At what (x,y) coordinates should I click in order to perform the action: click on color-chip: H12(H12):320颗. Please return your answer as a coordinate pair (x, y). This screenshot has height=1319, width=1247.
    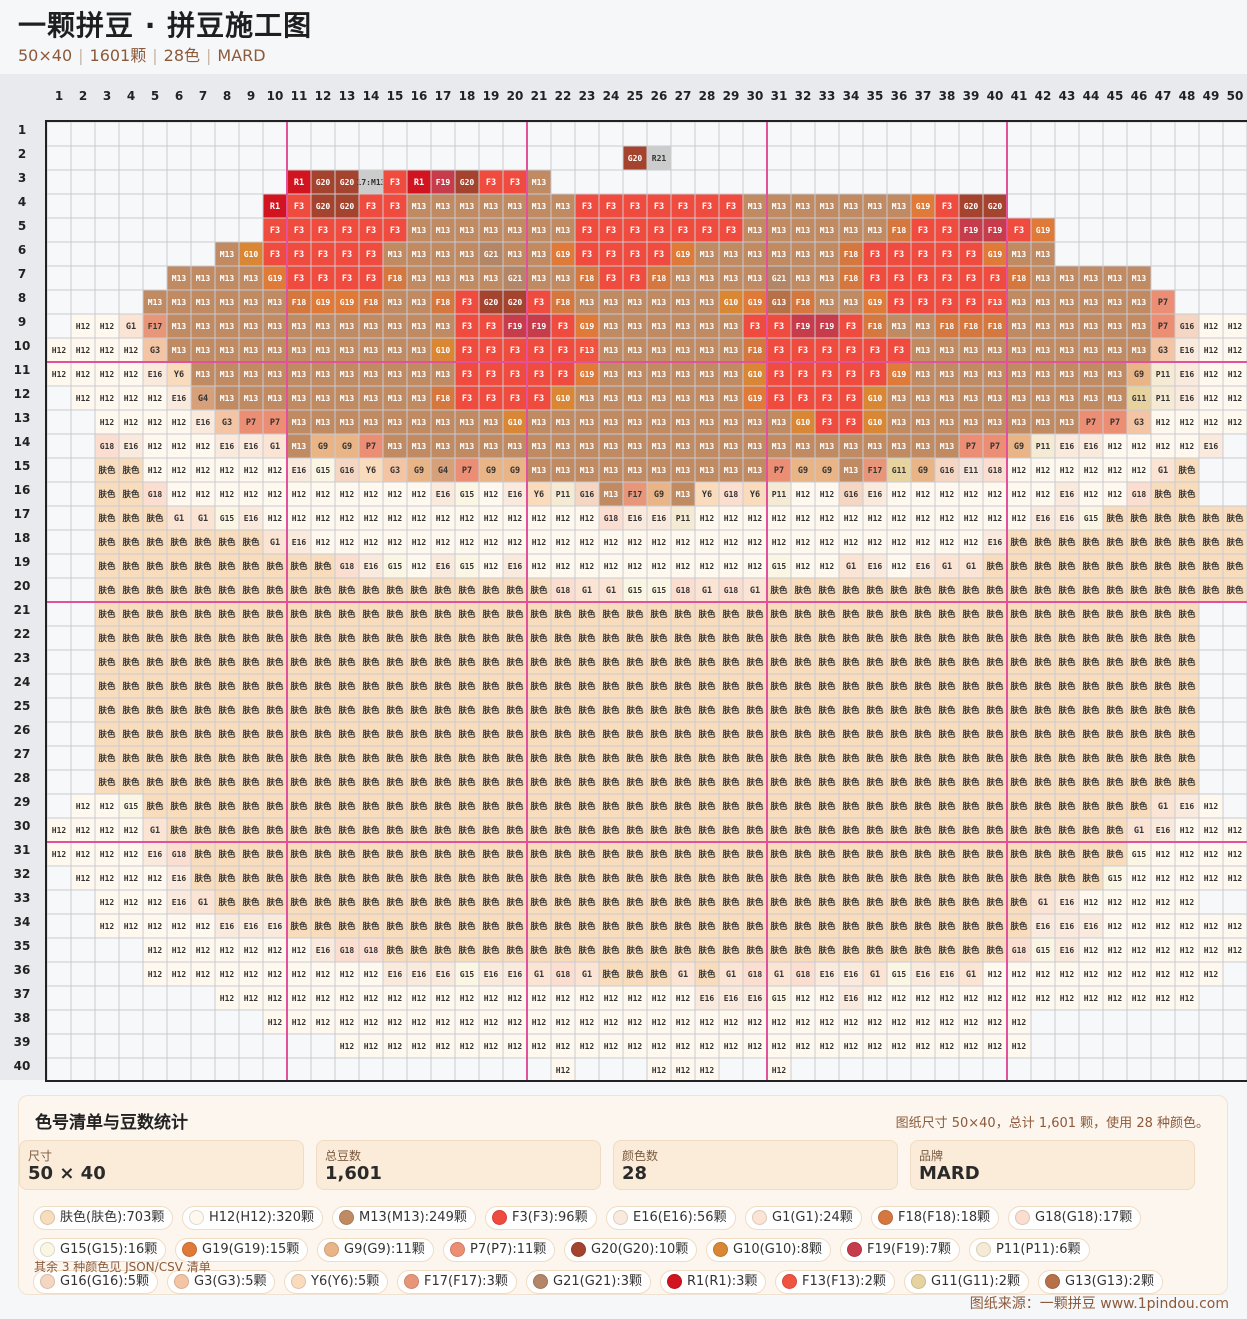
    Looking at the image, I should click on (252, 1218).